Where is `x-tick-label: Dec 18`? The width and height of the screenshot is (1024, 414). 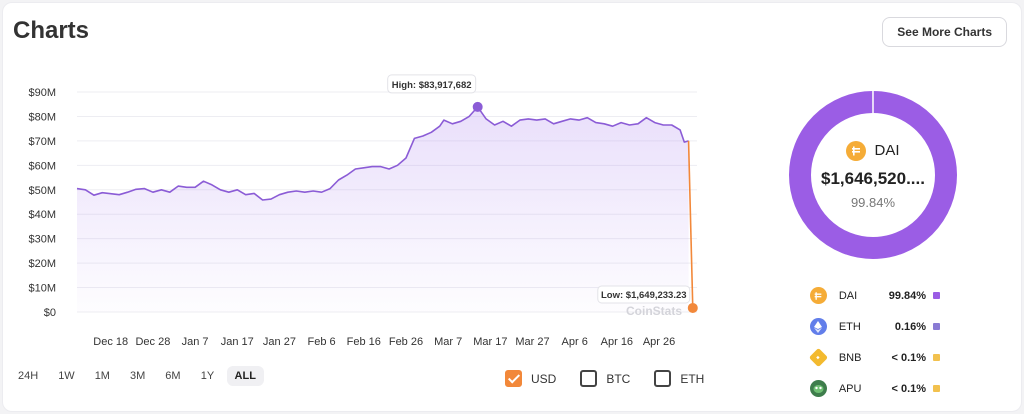
x-tick-label: Dec 18 is located at coordinates (110, 342).